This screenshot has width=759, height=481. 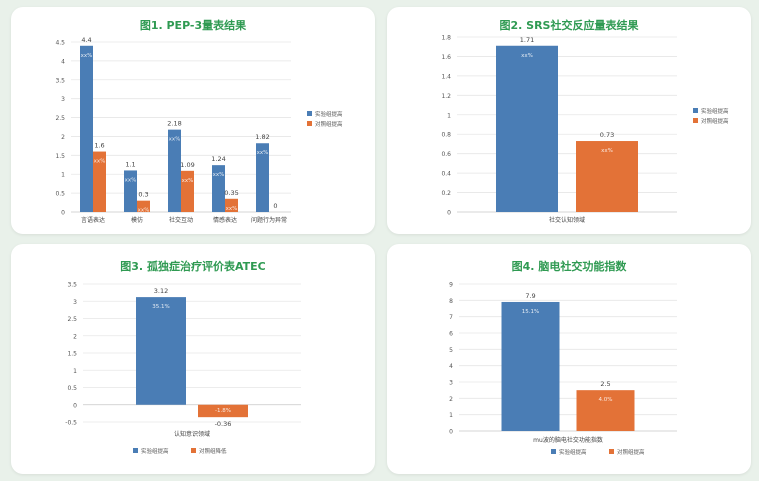 What do you see at coordinates (606, 400) in the screenshot?
I see `bar-inner-label: 4.0%` at bounding box center [606, 400].